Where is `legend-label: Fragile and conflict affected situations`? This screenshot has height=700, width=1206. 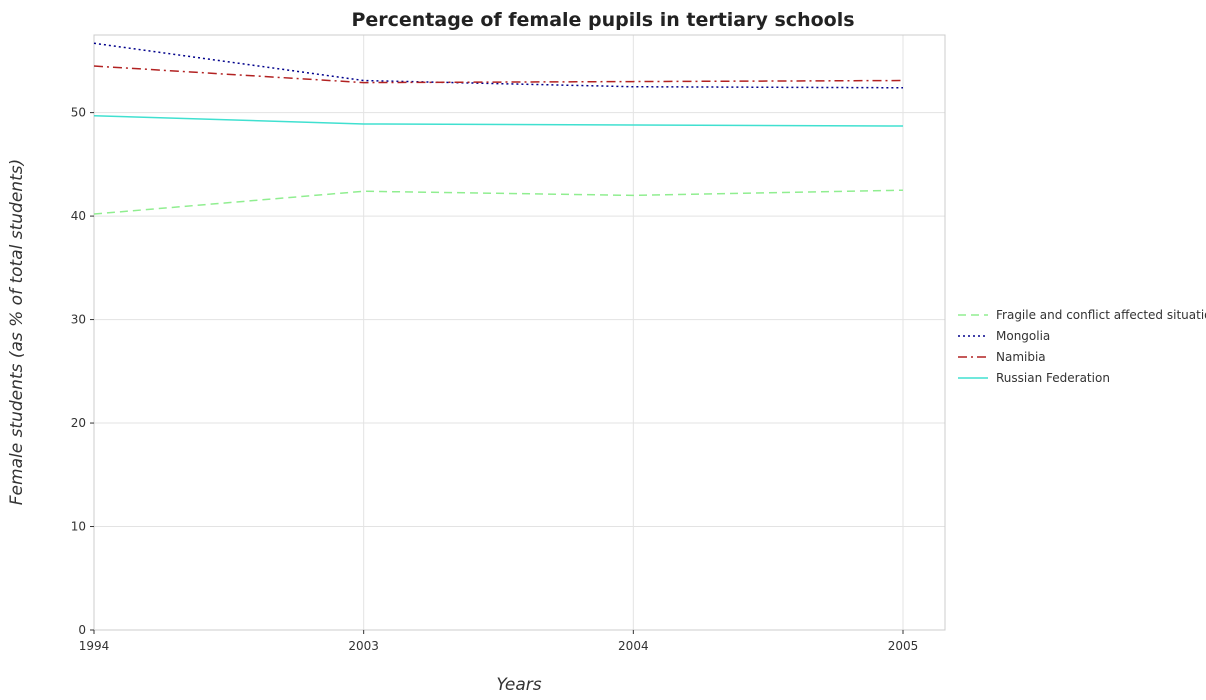
legend-label: Fragile and conflict affected situations is located at coordinates (1101, 315).